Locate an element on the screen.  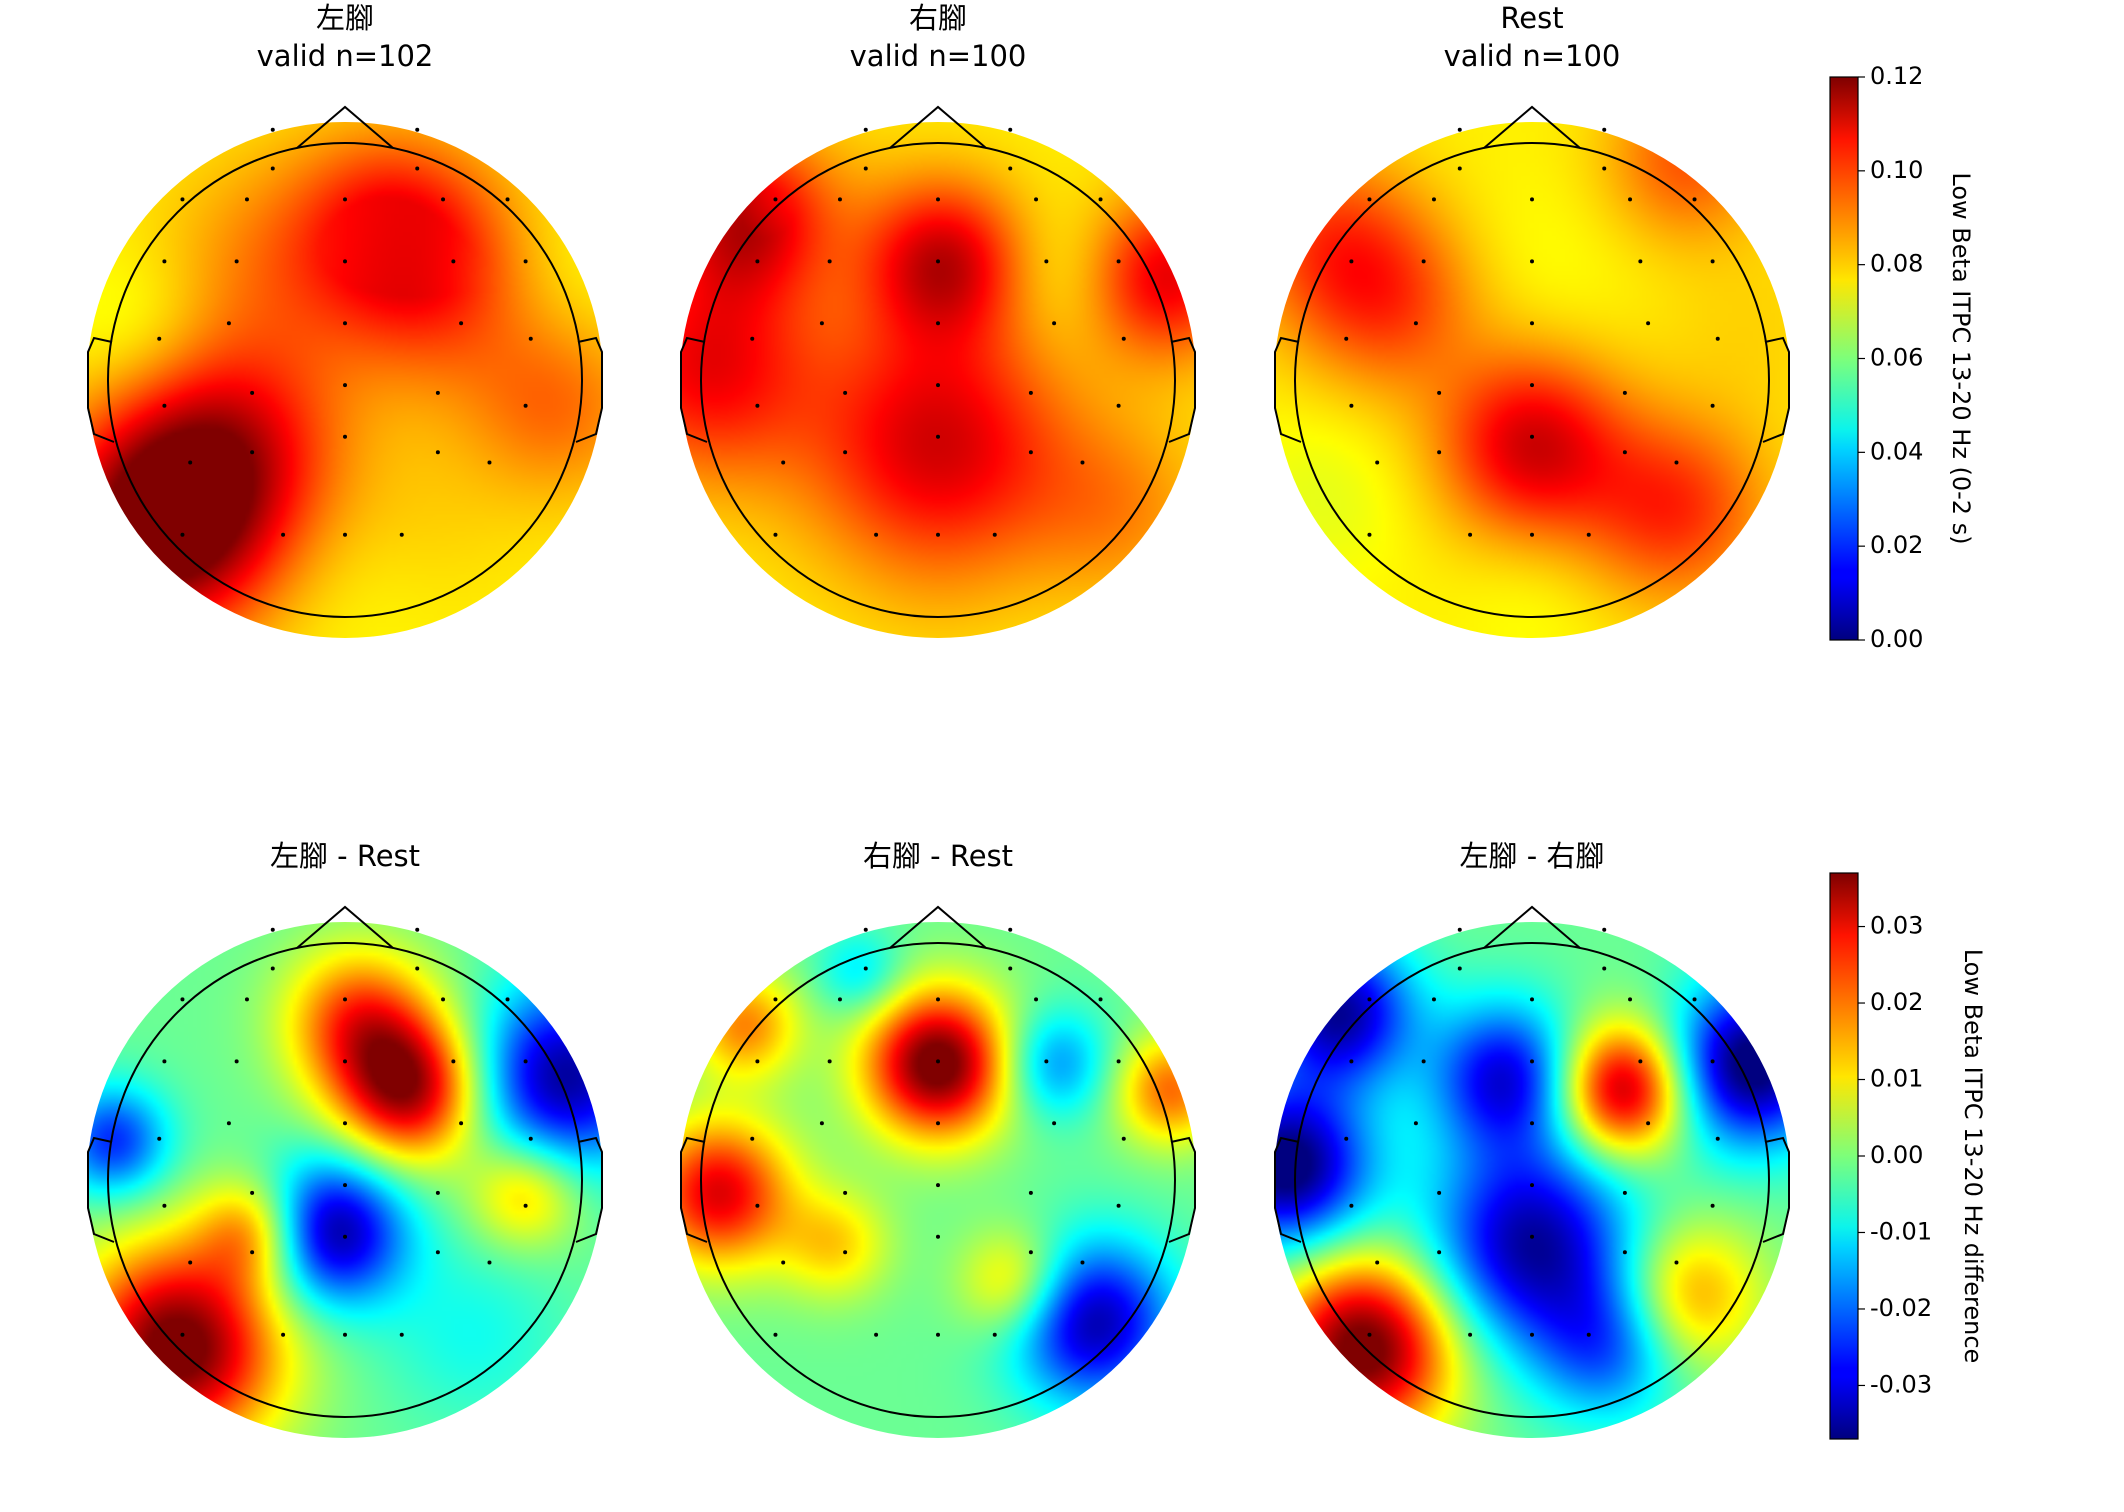
panel-title: 右腳 is located at coordinates (938, 18).